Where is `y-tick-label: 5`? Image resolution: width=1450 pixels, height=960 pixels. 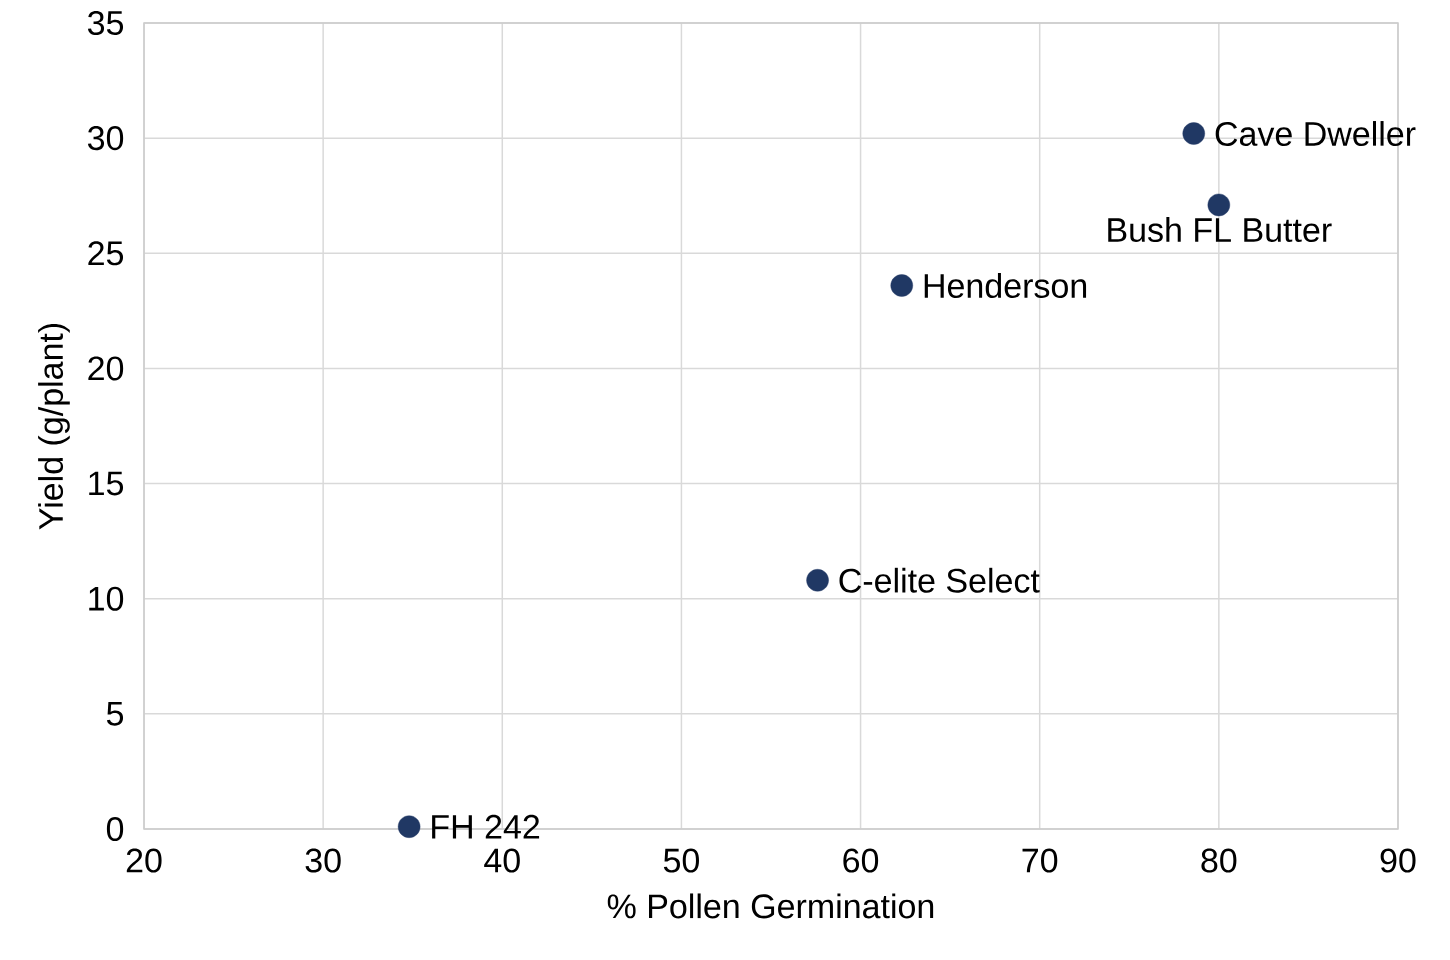 y-tick-label: 5 is located at coordinates (115, 713).